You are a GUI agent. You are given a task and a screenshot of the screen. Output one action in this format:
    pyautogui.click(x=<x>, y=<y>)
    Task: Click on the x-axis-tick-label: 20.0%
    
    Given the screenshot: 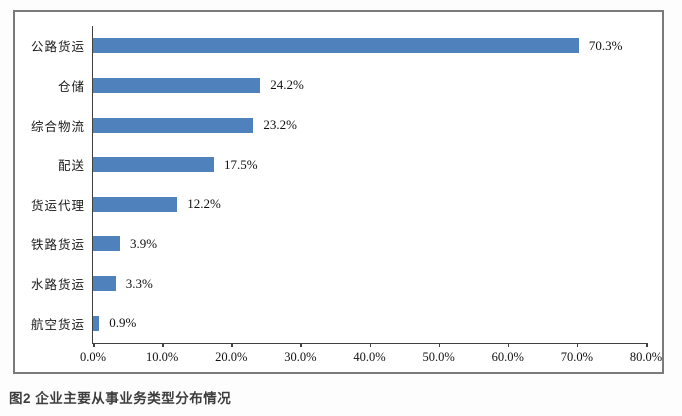 What is the action you would take?
    pyautogui.click(x=231, y=357)
    